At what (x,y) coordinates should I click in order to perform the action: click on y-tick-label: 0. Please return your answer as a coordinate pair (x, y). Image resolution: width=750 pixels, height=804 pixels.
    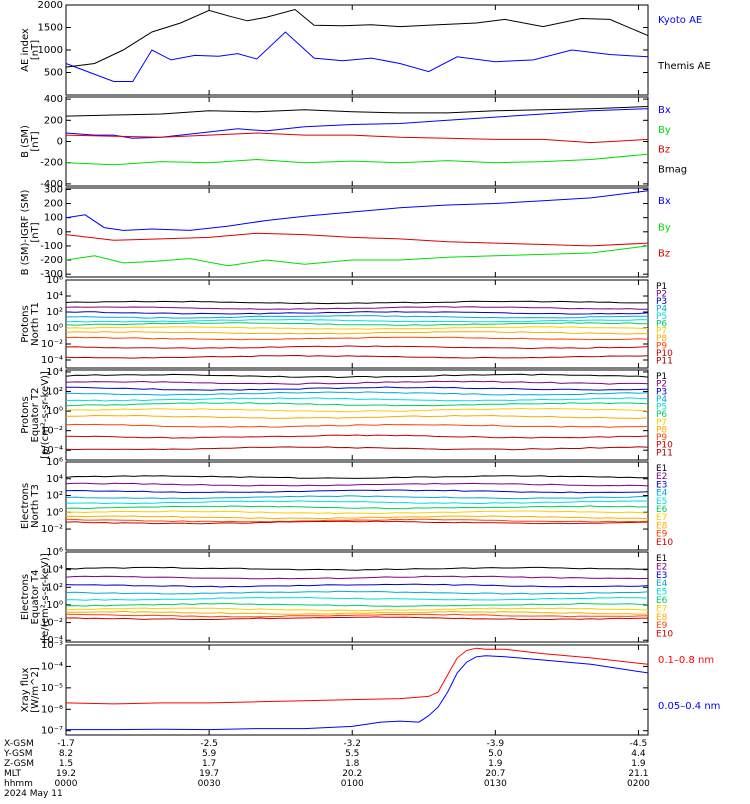
    Looking at the image, I should click on (60, 142).